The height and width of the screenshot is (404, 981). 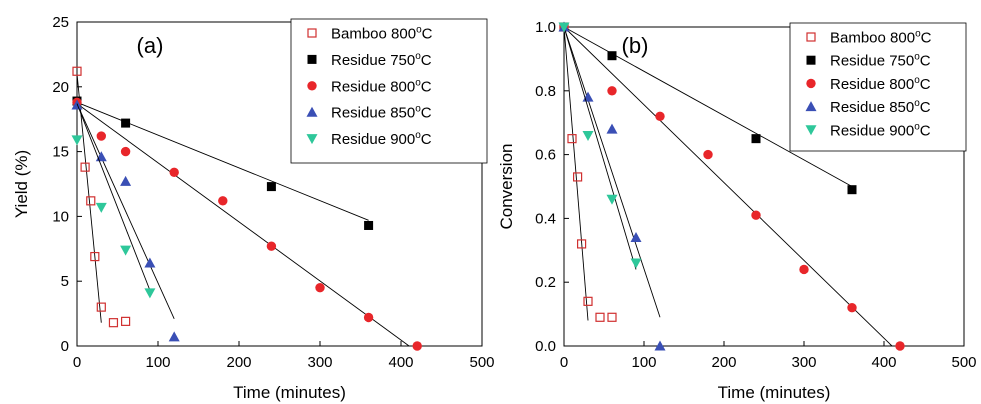 I want to click on y-tick-label: 5, so click(x=65, y=281).